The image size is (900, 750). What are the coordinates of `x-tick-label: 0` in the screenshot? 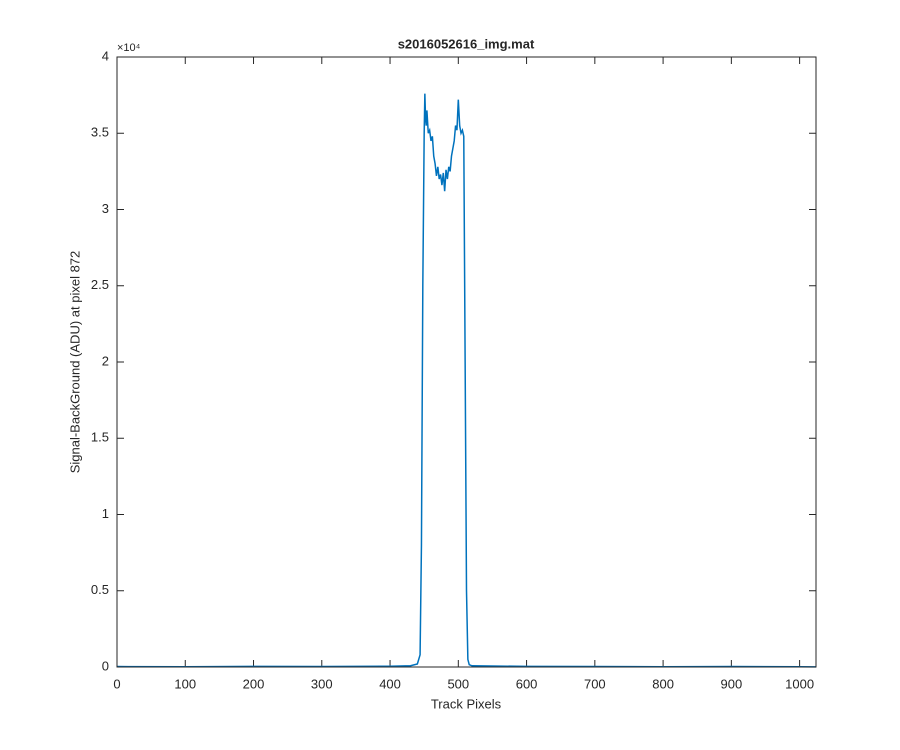 It's located at (116, 683).